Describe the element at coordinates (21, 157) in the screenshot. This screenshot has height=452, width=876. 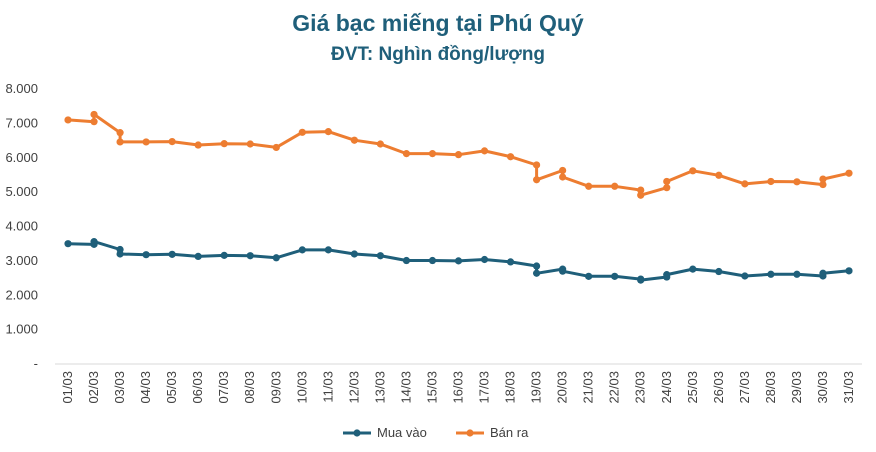
I see `y-tick-label: 6.000` at that location.